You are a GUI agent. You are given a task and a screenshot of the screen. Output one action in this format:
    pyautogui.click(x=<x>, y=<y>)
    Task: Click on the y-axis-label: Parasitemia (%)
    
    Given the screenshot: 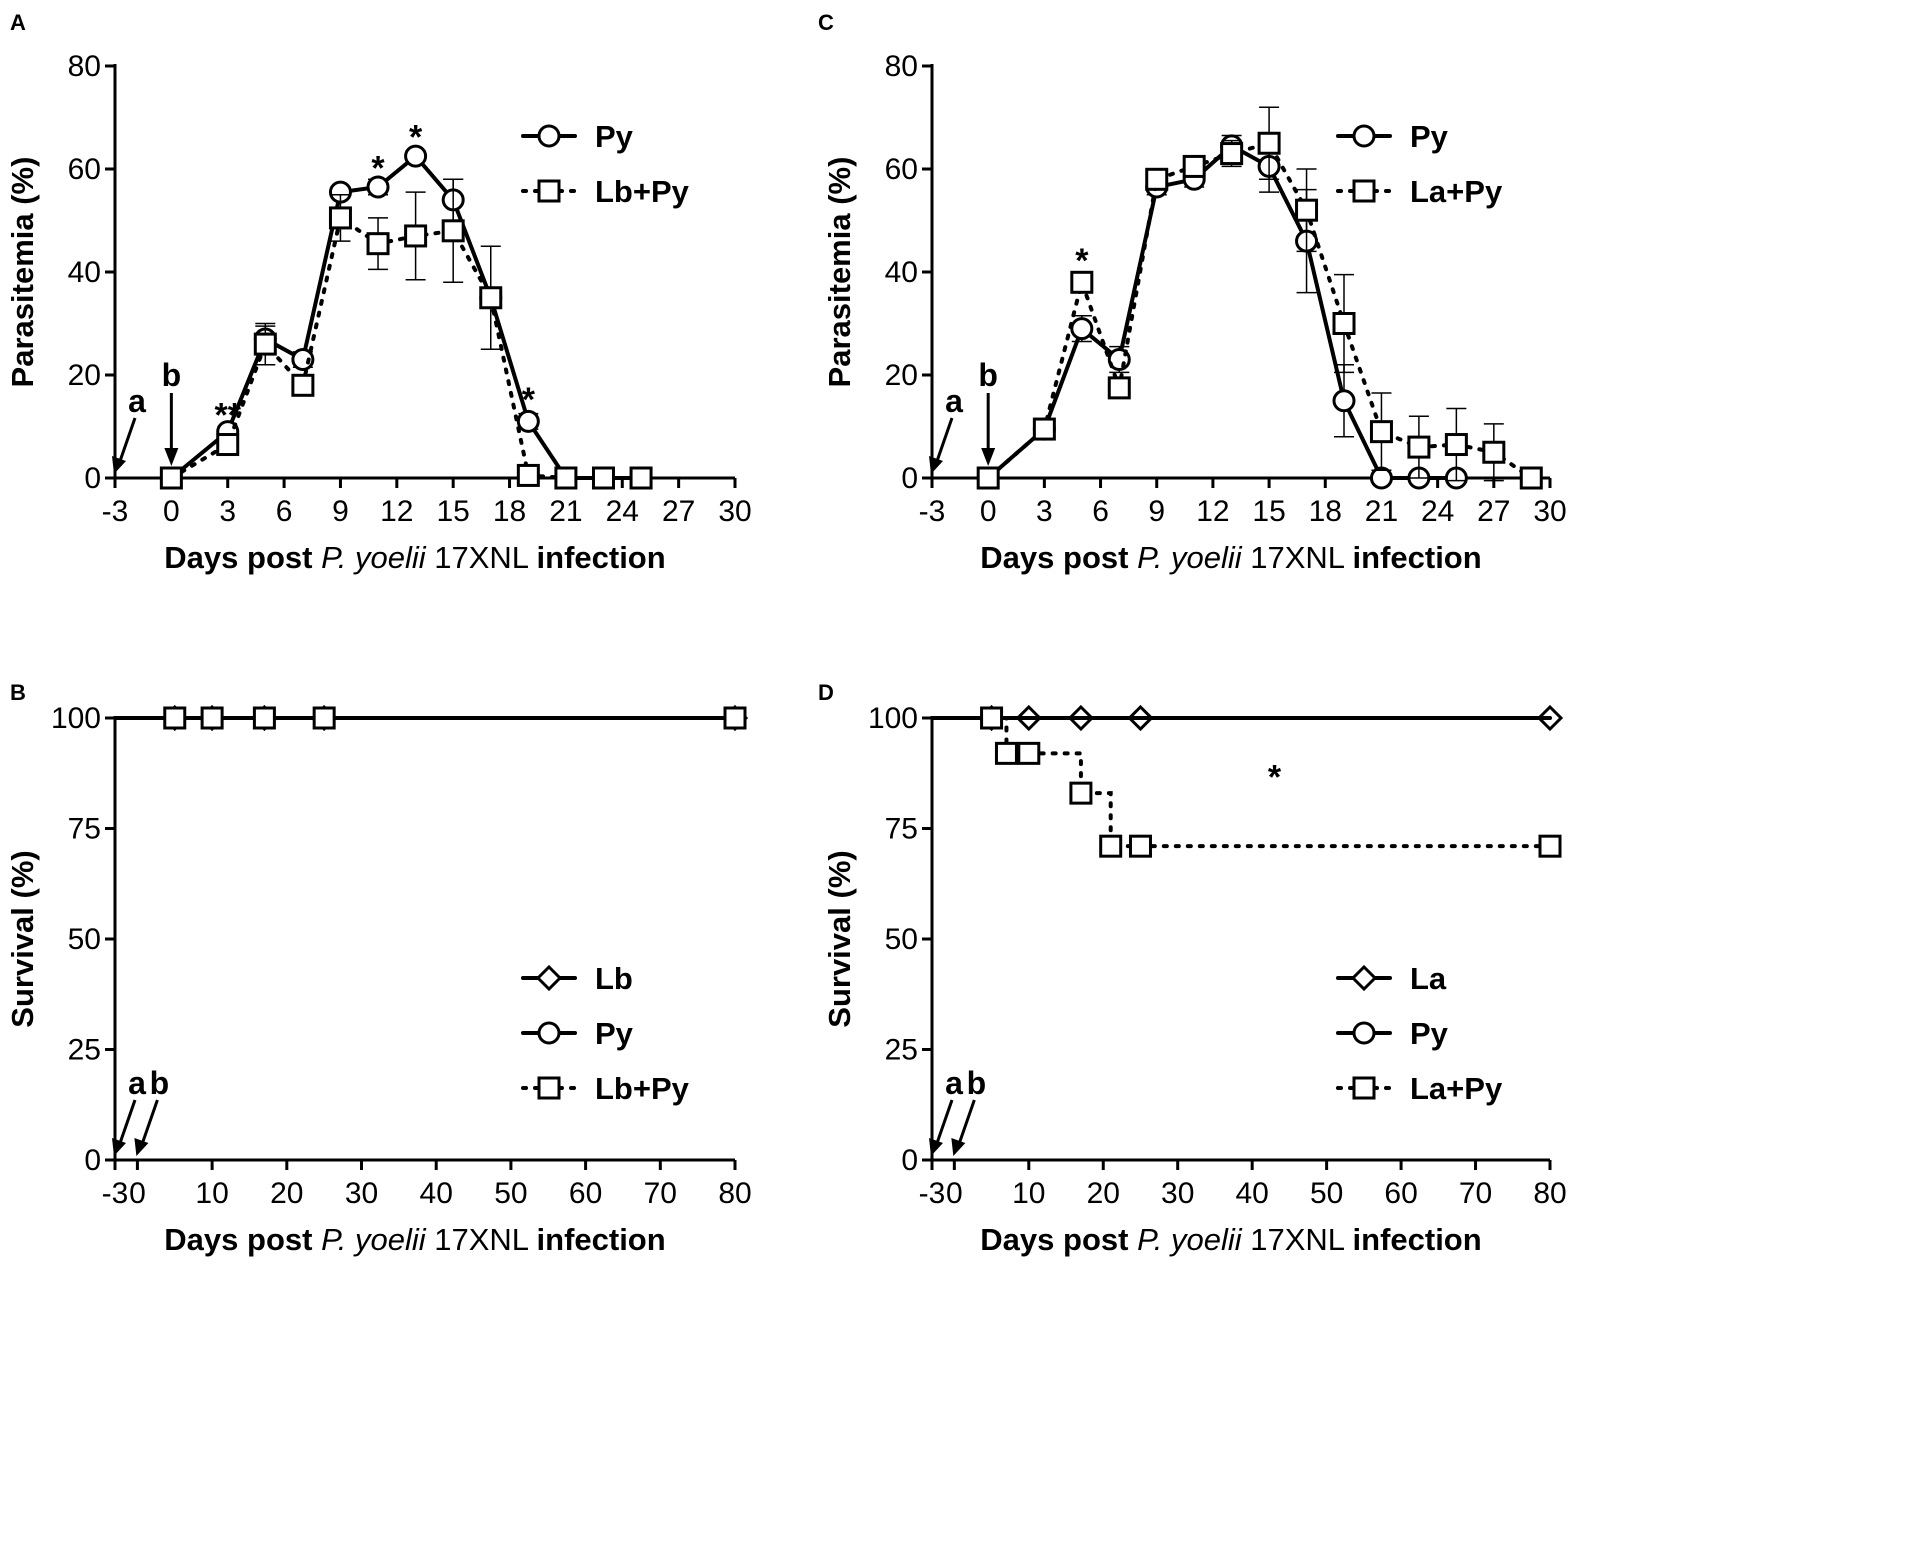 What is the action you would take?
    pyautogui.click(x=22, y=272)
    